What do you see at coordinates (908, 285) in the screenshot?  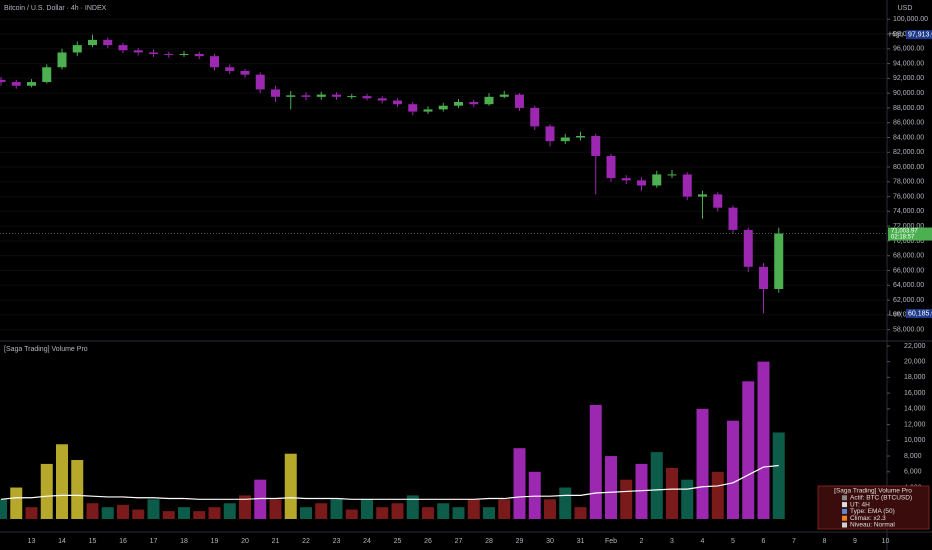 I see `y-tick-label: 64,000.00` at bounding box center [908, 285].